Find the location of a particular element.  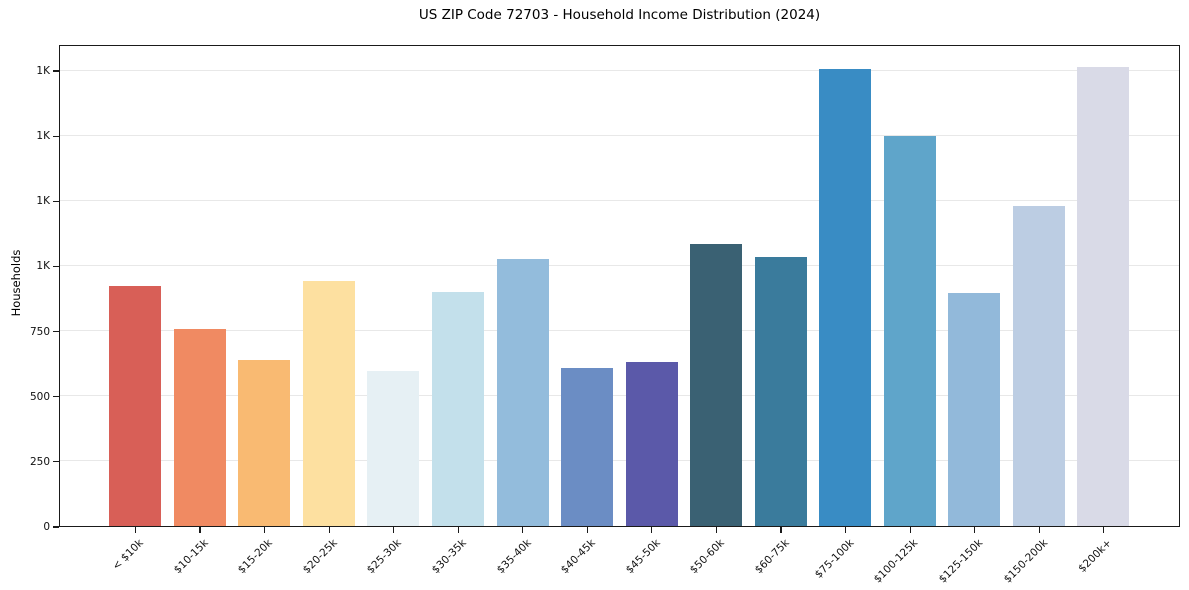

x-tick-label: $15-20k is located at coordinates (256, 557).